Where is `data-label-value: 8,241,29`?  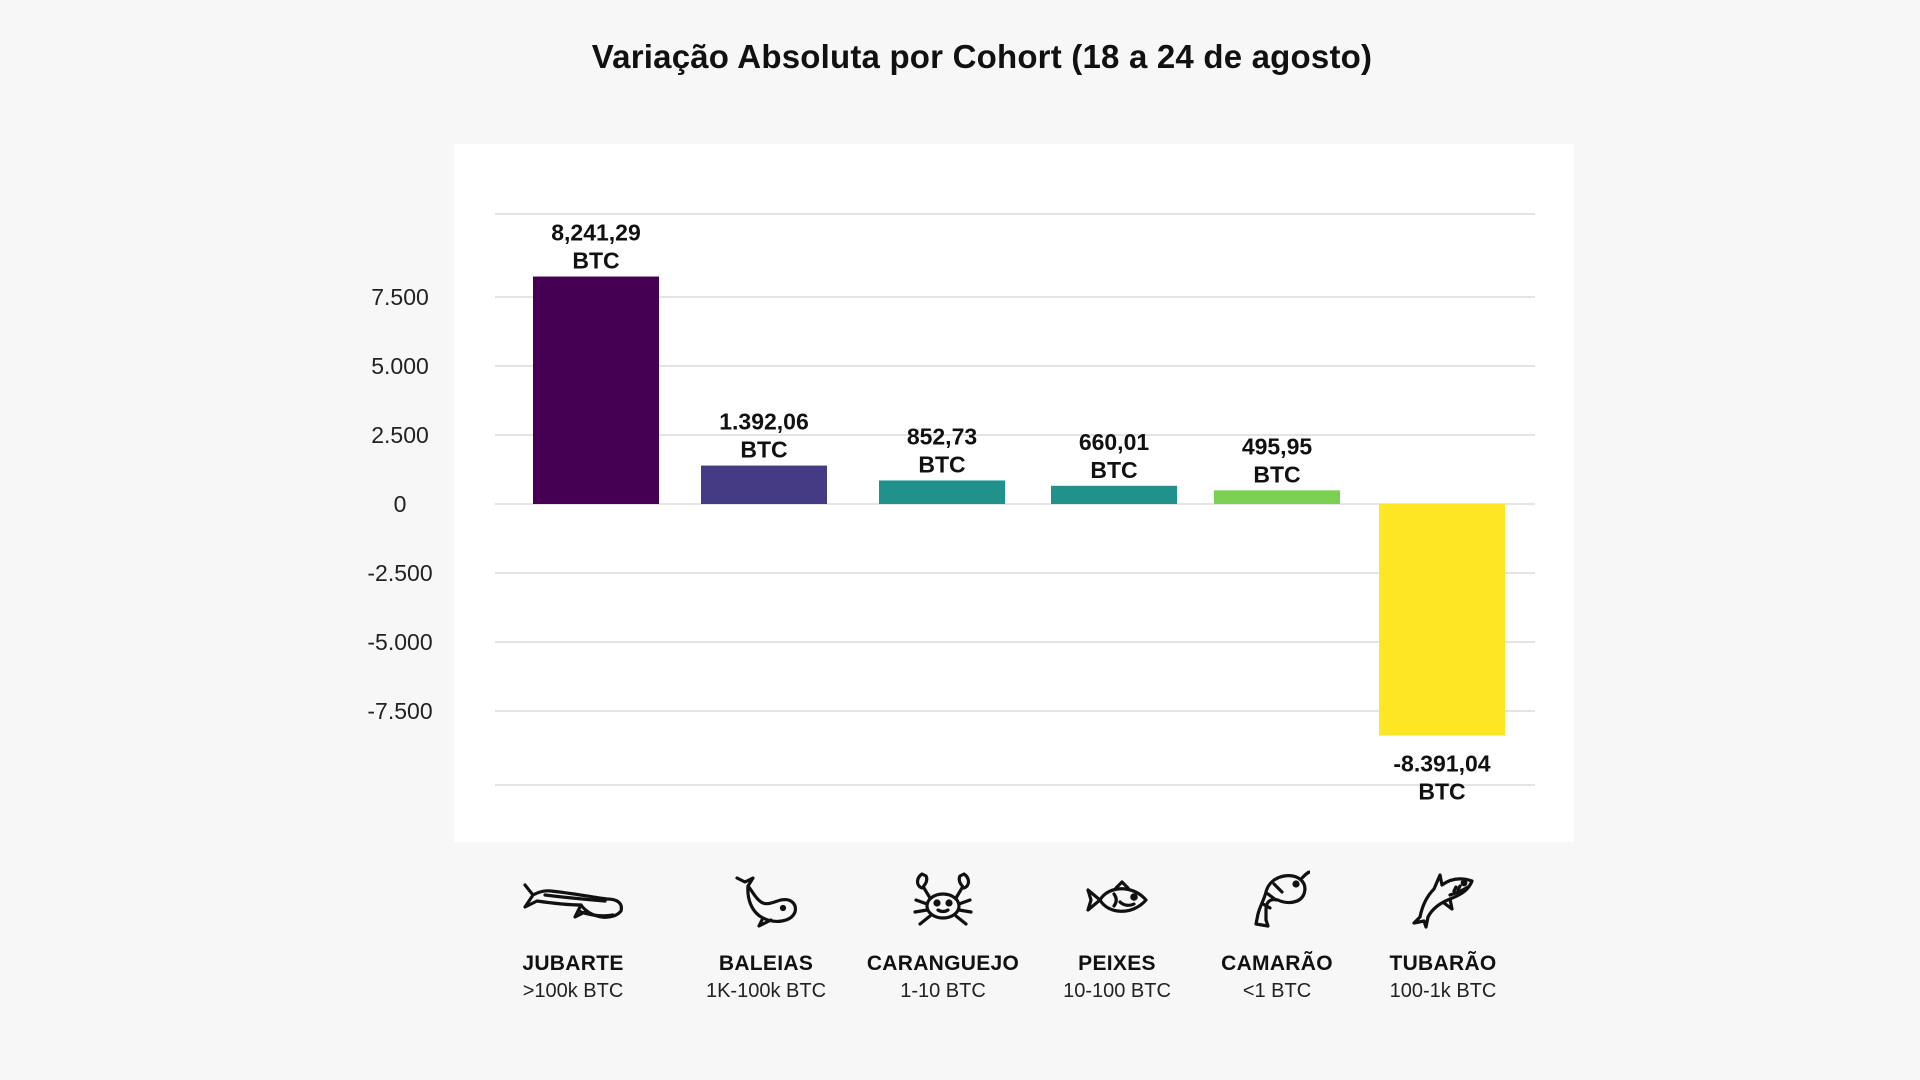
data-label-value: 8,241,29 is located at coordinates (596, 233).